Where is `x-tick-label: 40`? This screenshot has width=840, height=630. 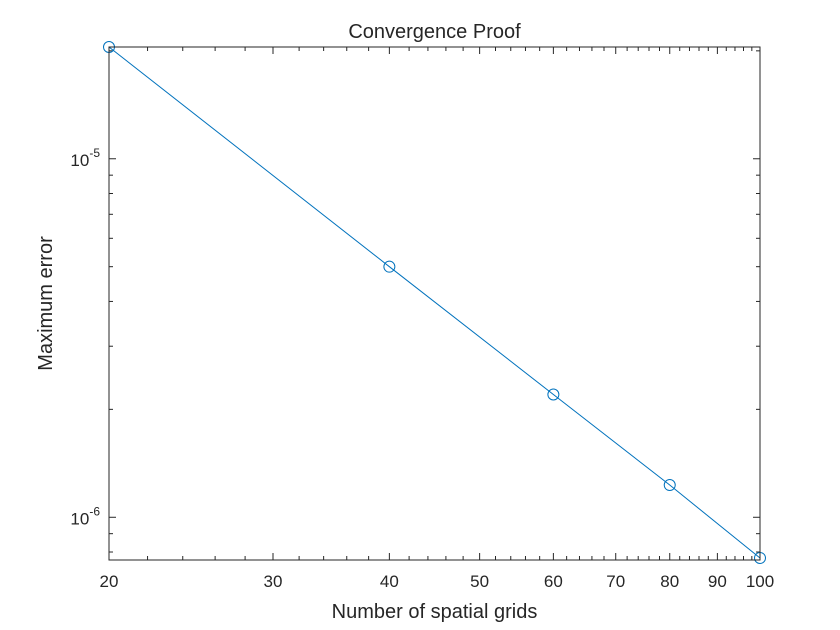 x-tick-label: 40 is located at coordinates (389, 581).